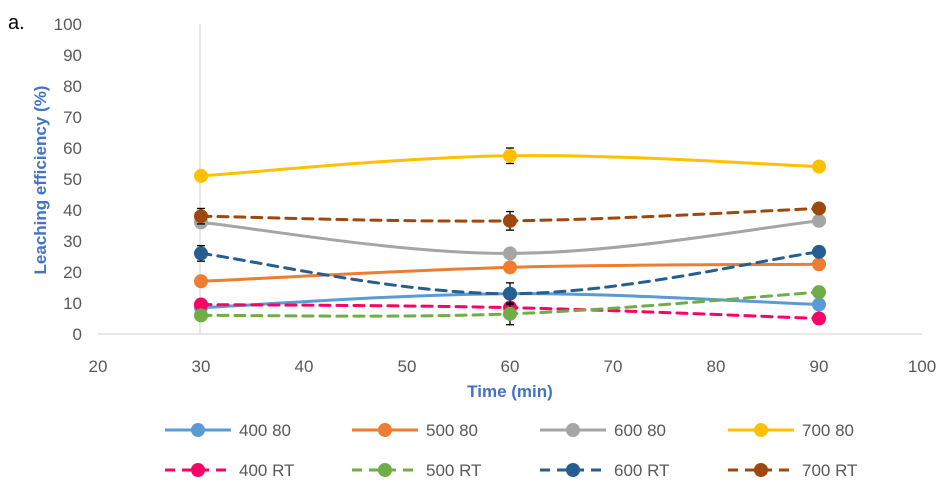 The width and height of the screenshot is (949, 487). What do you see at coordinates (829, 470) in the screenshot?
I see `legend-label-700-rt: 700 RT` at bounding box center [829, 470].